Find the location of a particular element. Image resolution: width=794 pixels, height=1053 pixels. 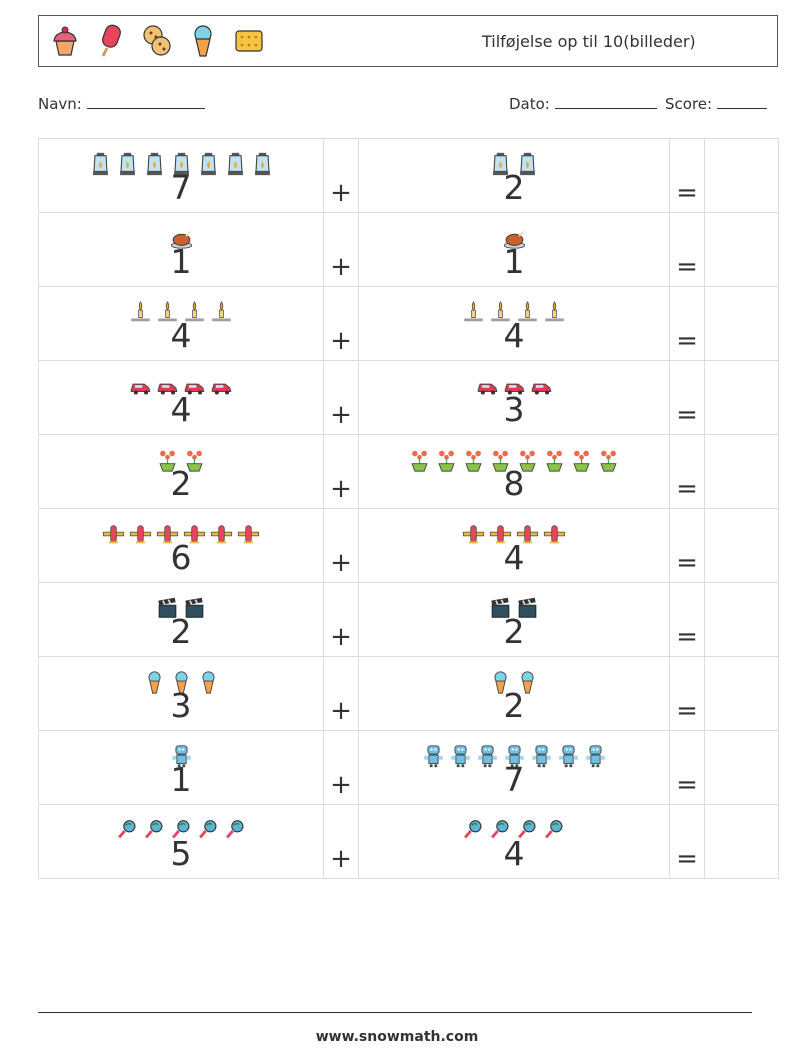

left-operand-number: 1 is located at coordinates (181, 261).